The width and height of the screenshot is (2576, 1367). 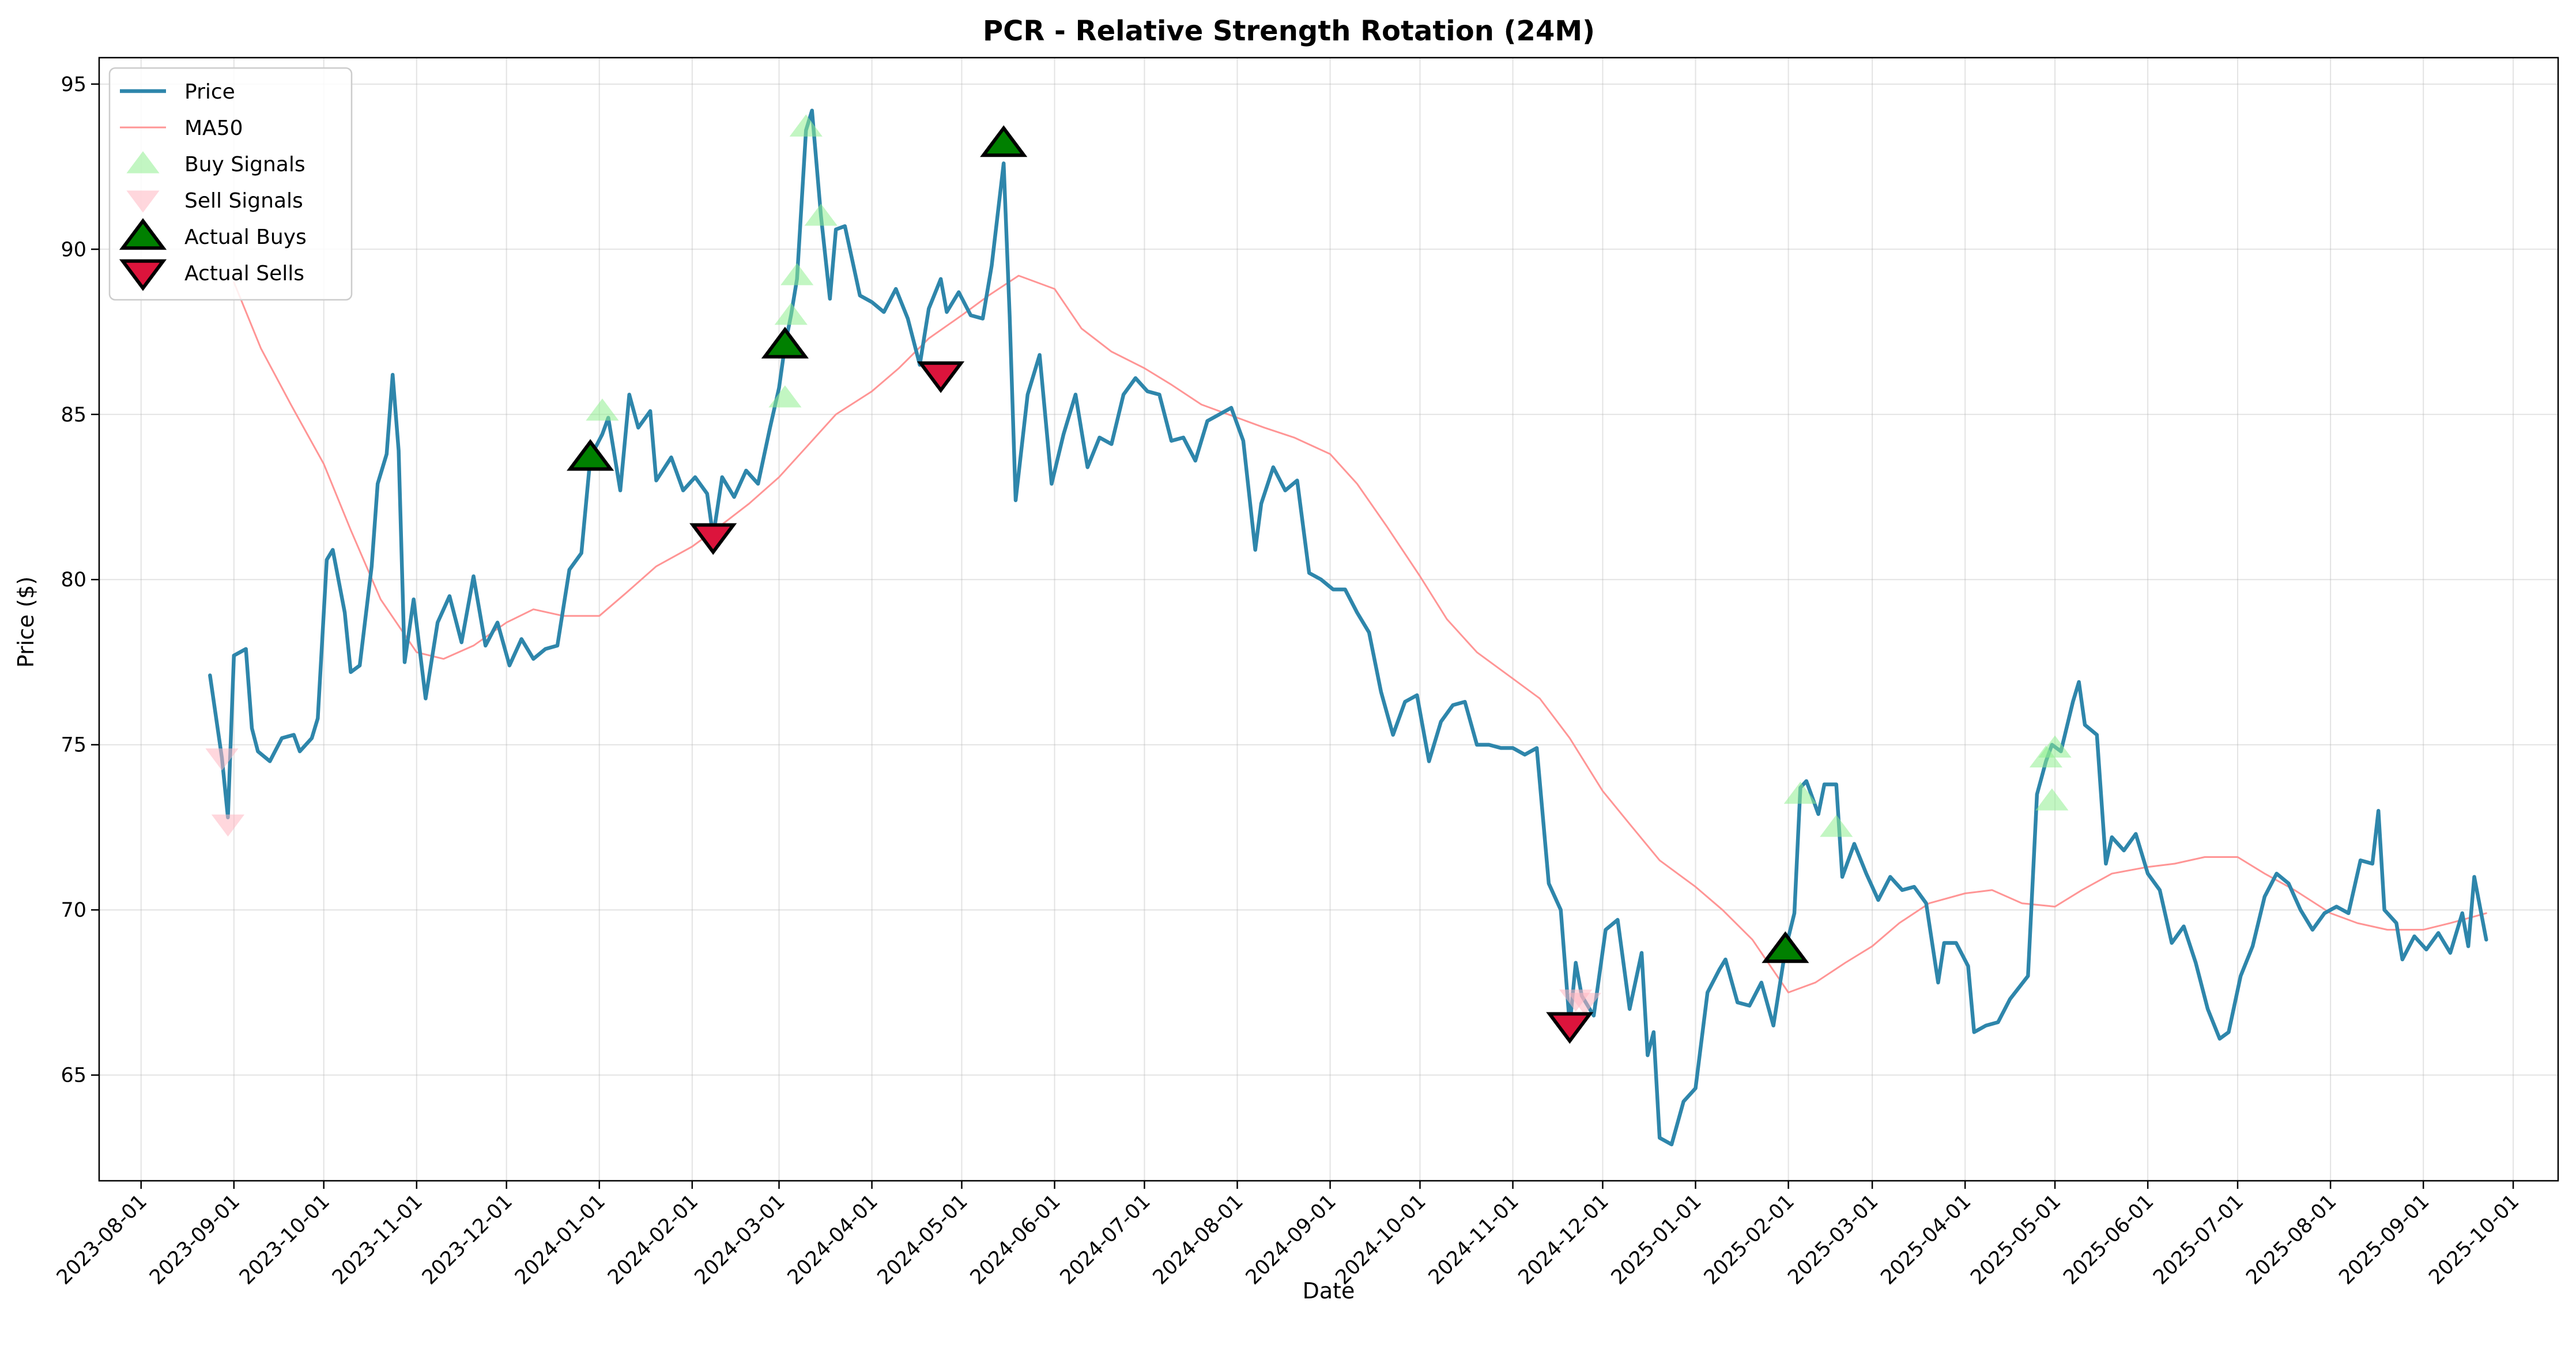 I want to click on legend-label: Sell Signals, so click(x=243, y=201).